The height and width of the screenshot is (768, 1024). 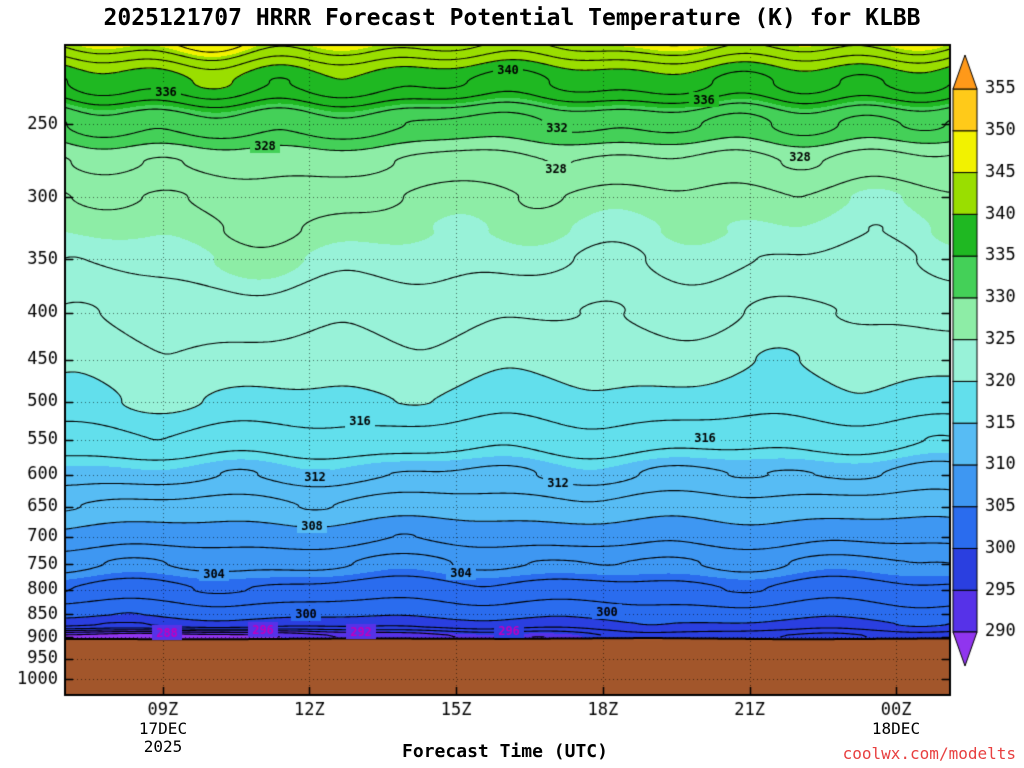 What do you see at coordinates (163, 746) in the screenshot?
I see `date-line: 2025` at bounding box center [163, 746].